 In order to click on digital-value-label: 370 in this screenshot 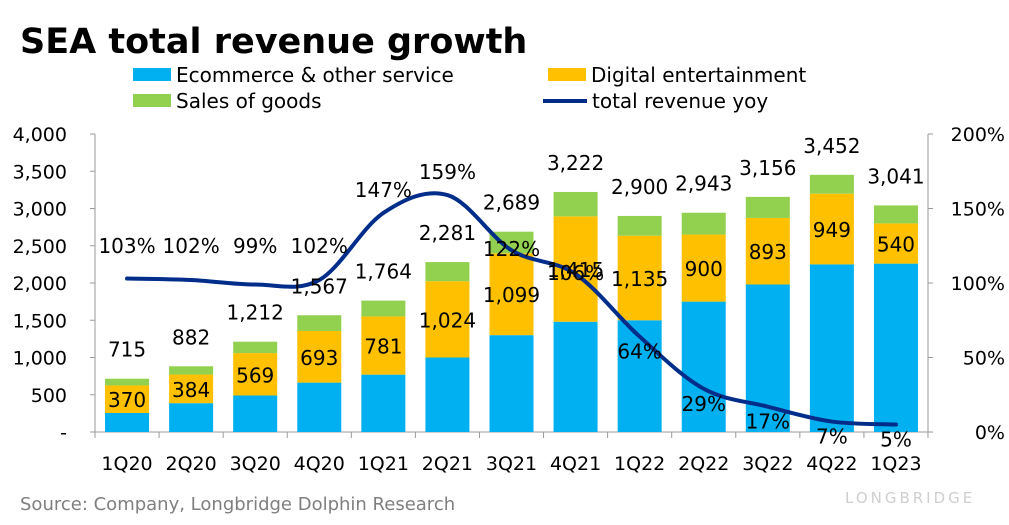, I will do `click(127, 400)`.